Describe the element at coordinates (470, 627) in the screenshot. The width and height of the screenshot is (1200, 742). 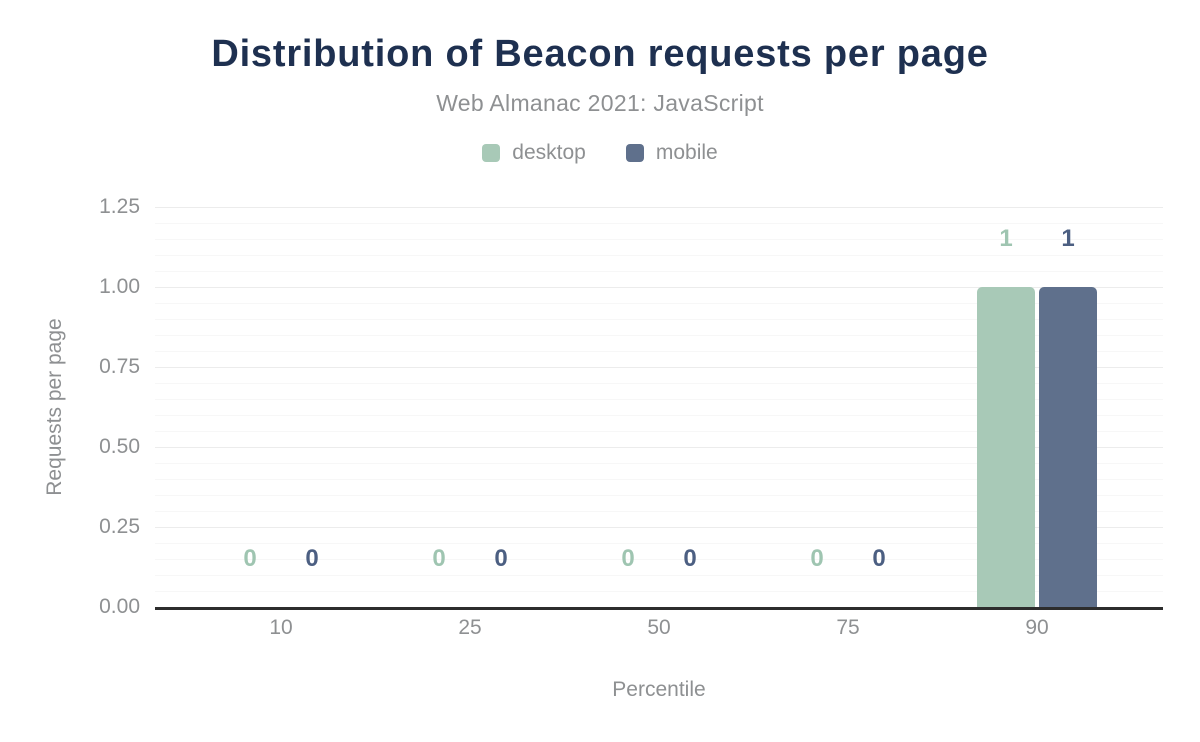
I see `x-tick-label: 25` at that location.